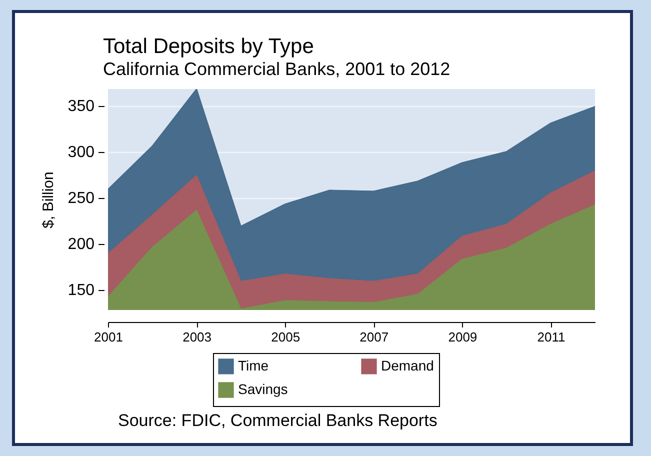  Describe the element at coordinates (48, 200) in the screenshot. I see `y-axis-title: $, Billion` at that location.